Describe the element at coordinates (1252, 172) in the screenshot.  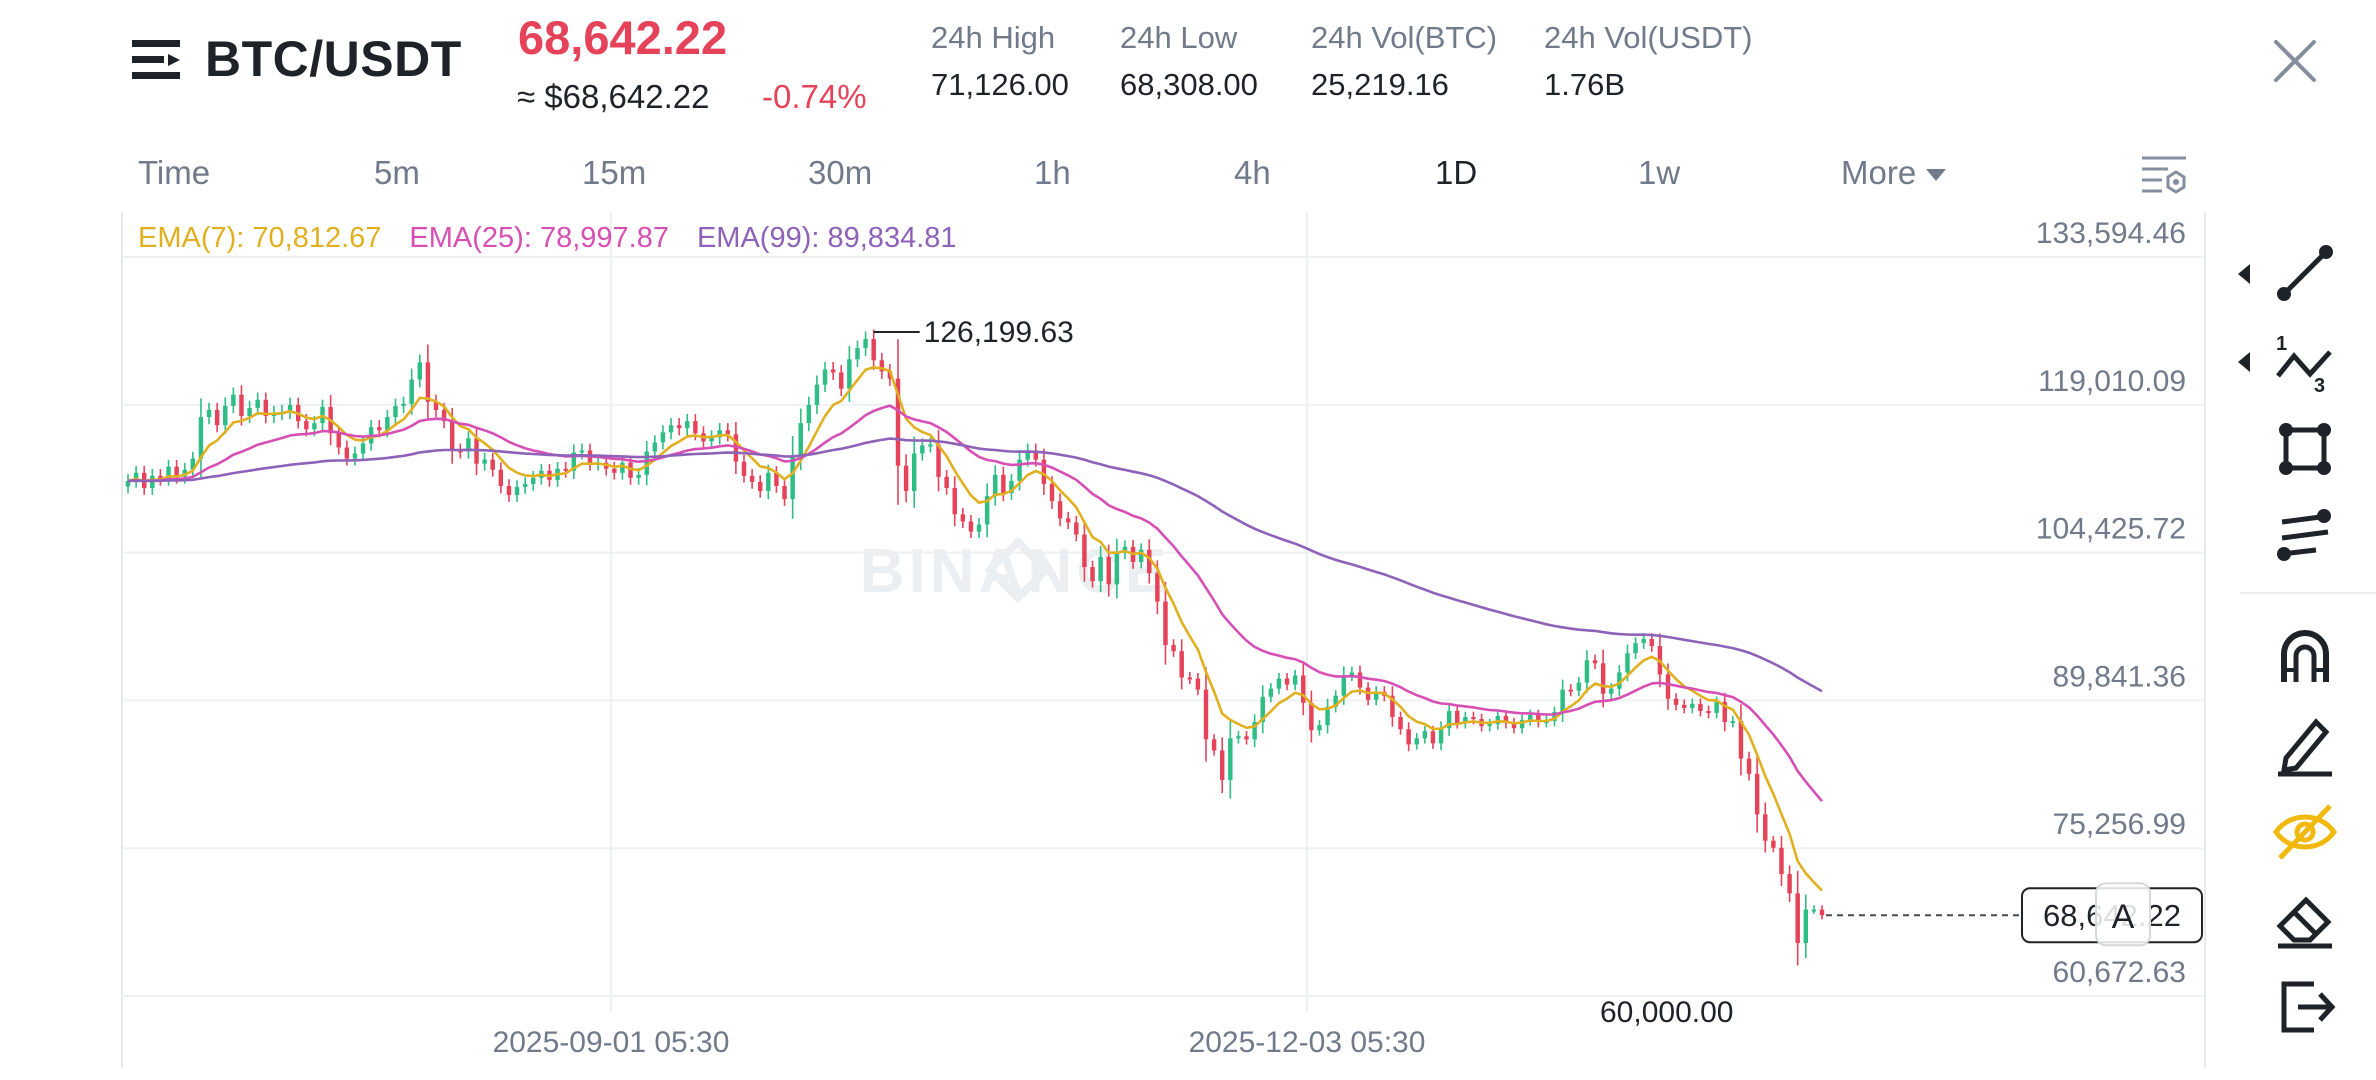
I see `tf-4h: 4h` at that location.